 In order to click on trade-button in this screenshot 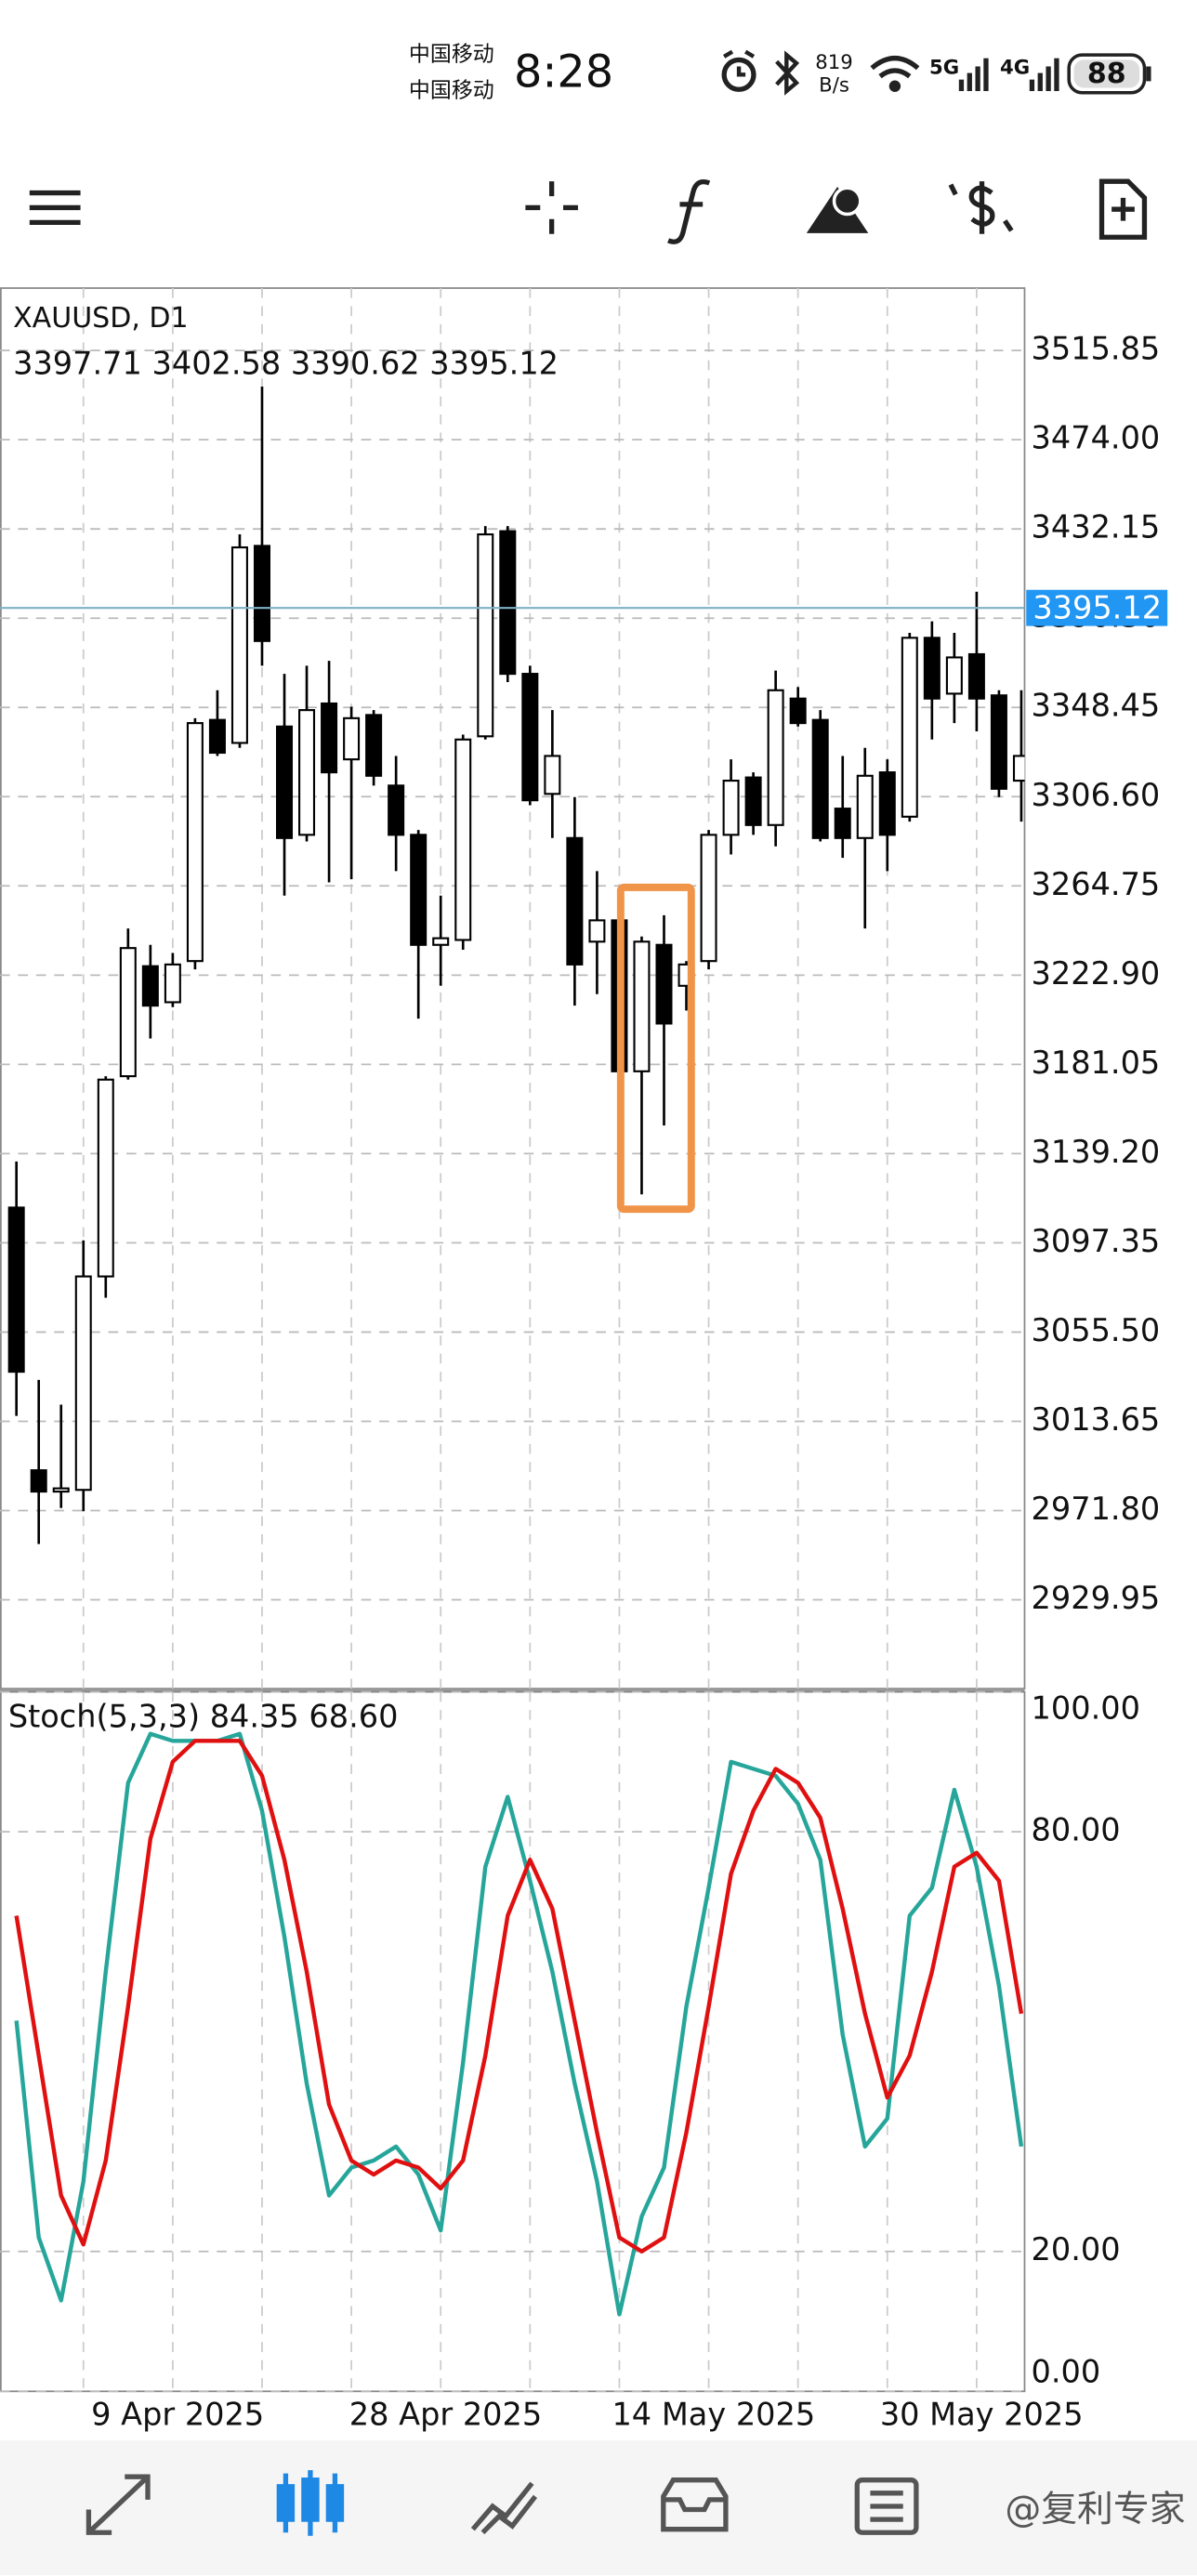, I will do `click(981, 207)`.